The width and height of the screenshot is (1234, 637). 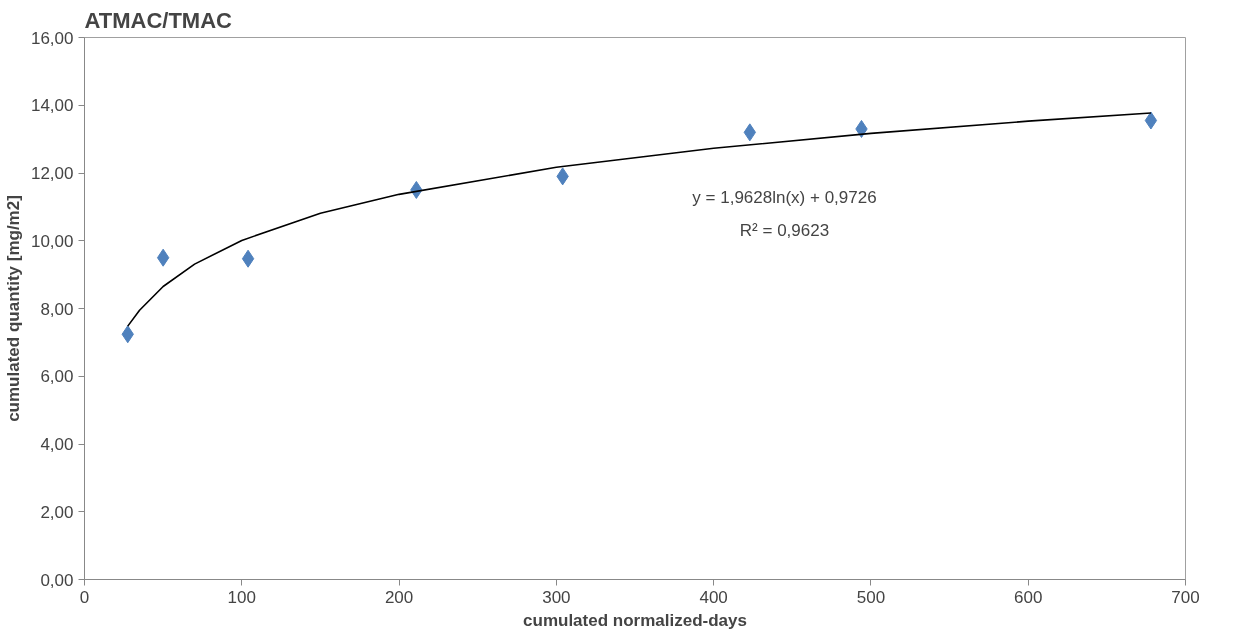 I want to click on y-tick-label: 14,00, so click(x=52, y=106).